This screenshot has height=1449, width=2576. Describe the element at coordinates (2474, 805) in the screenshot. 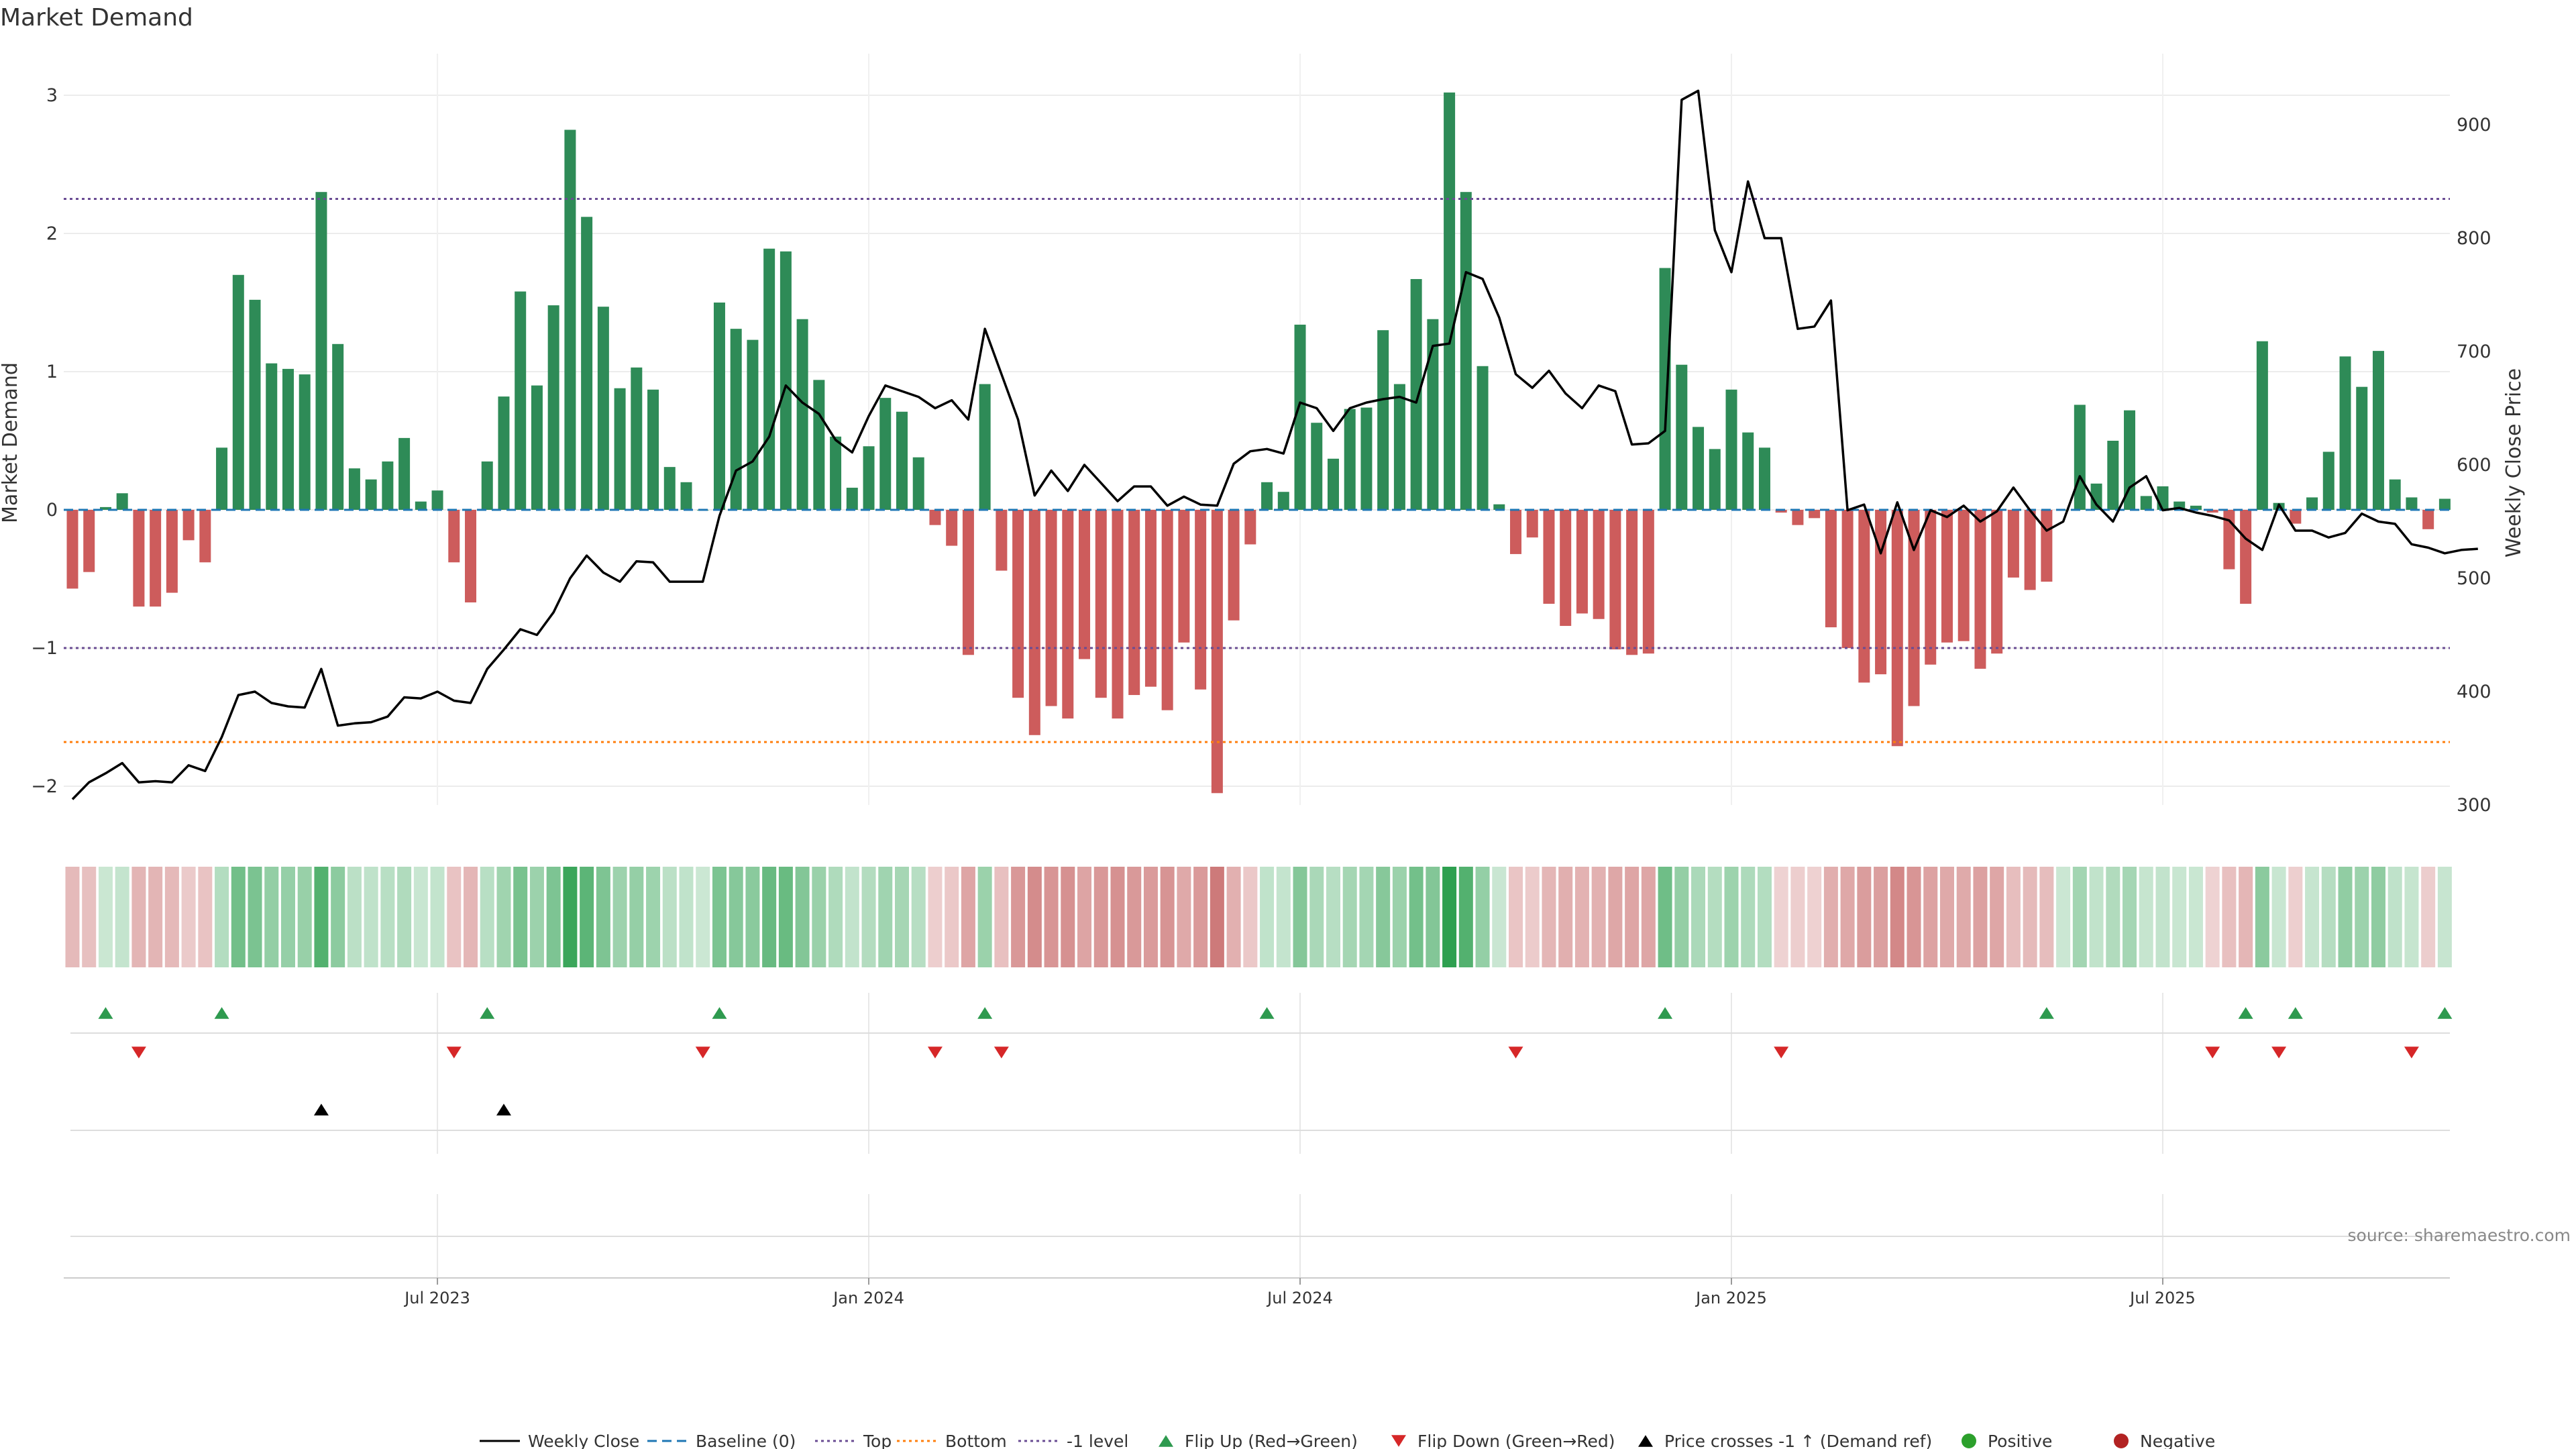

I see `right-tick-label: 300` at that location.